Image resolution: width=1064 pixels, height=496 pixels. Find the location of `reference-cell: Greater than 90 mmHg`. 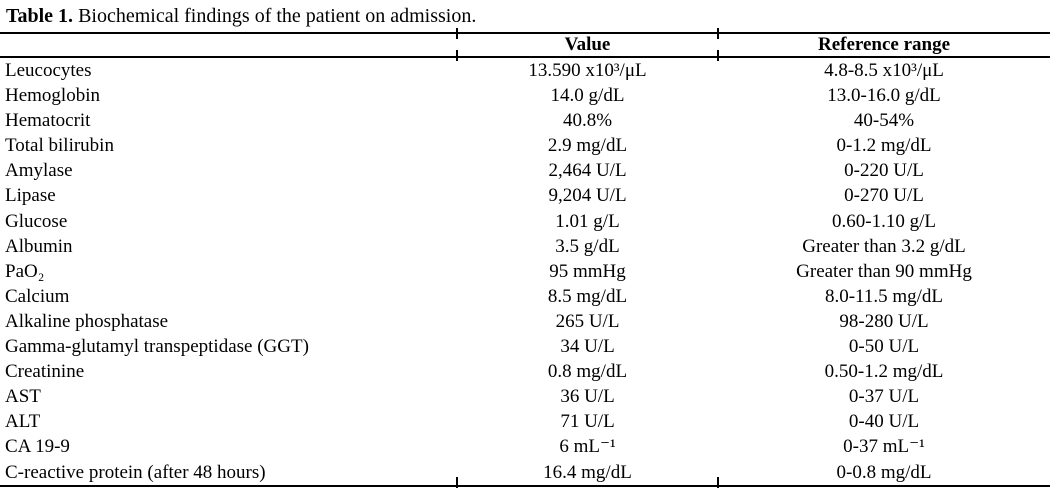

reference-cell: Greater than 90 mmHg is located at coordinates (884, 271).